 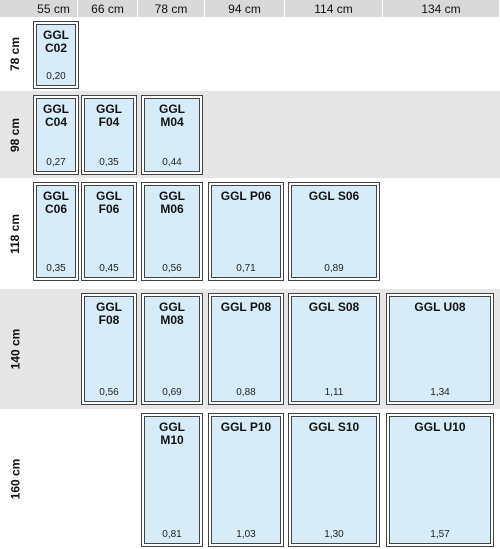 I want to click on row-header-label: 78 cm, so click(x=15, y=54).